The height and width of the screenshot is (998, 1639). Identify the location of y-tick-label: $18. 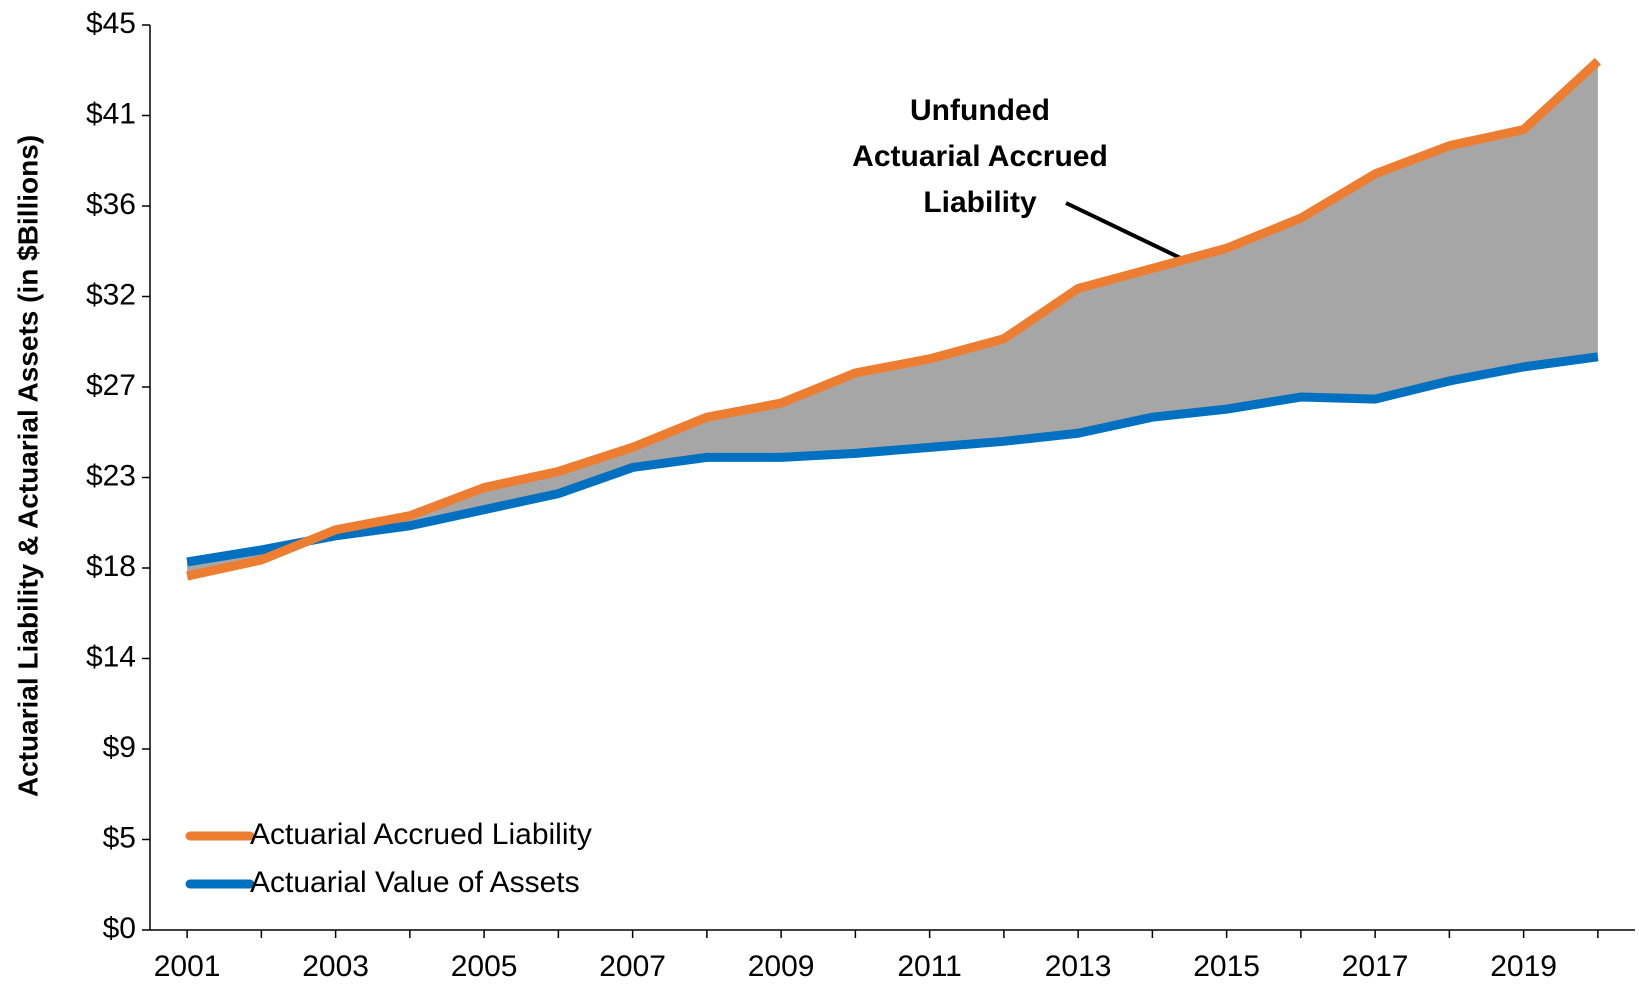
(111, 566).